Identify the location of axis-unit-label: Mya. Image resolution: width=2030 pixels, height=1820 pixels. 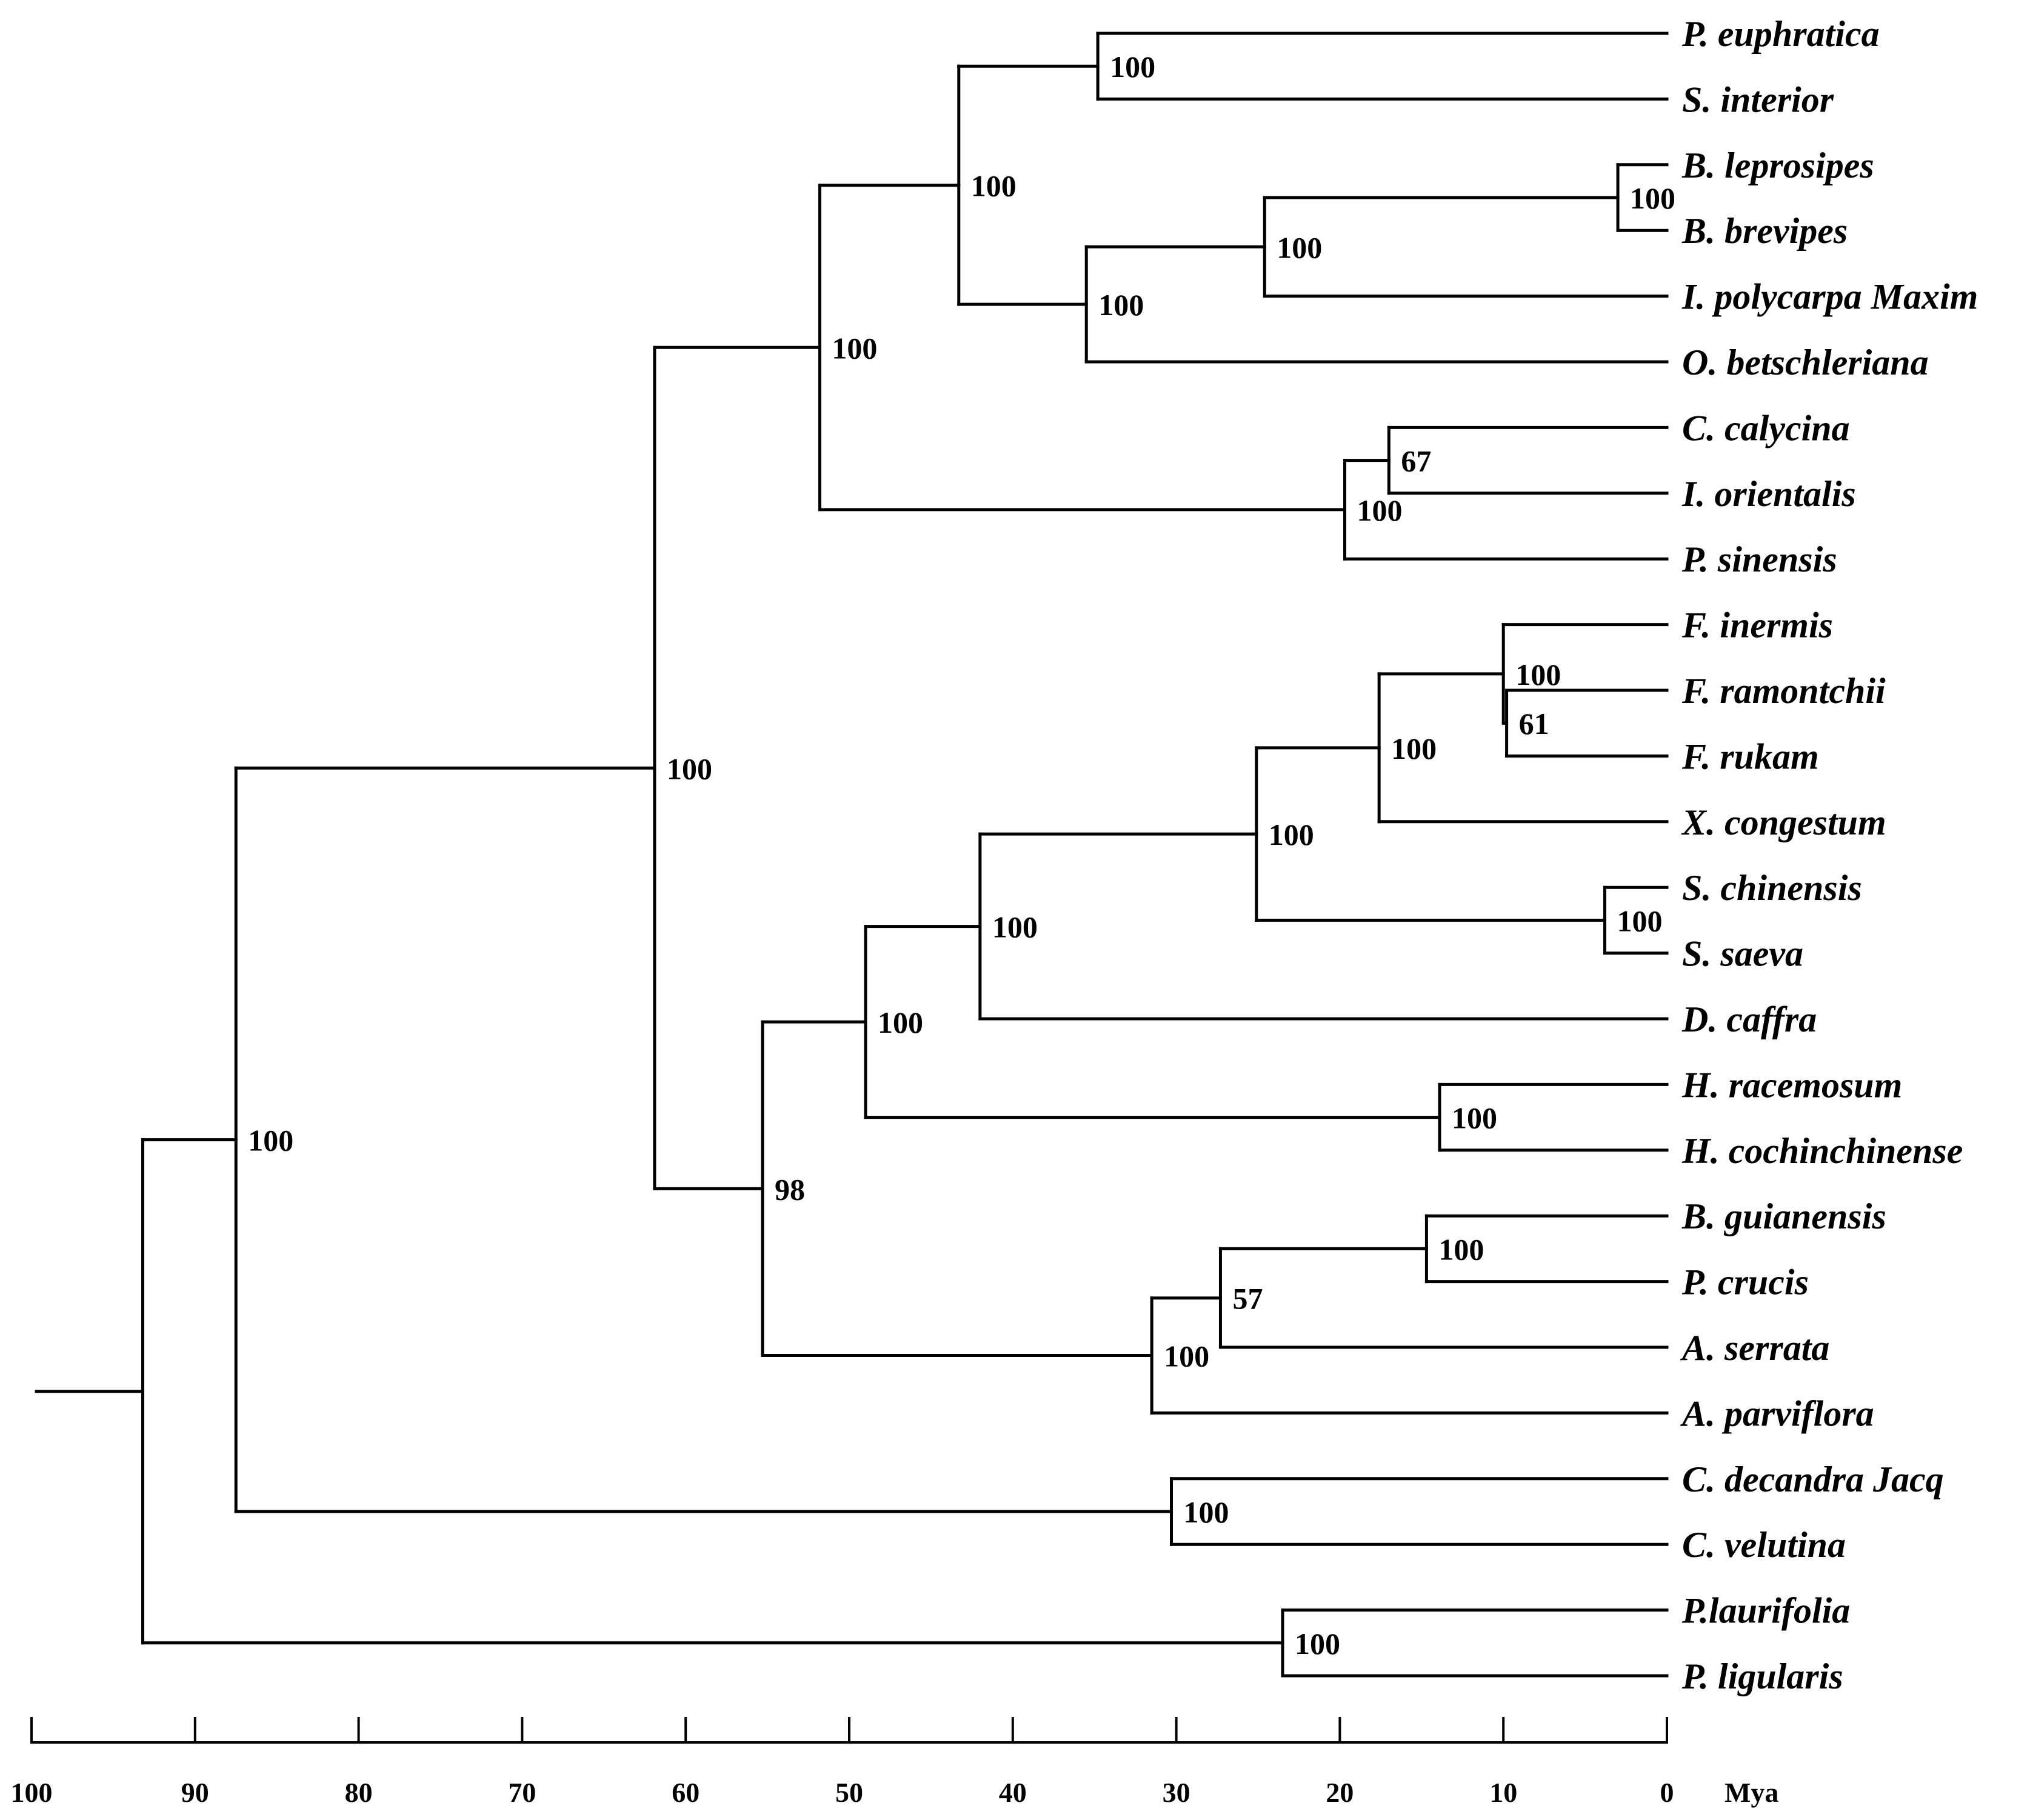
(1751, 1792).